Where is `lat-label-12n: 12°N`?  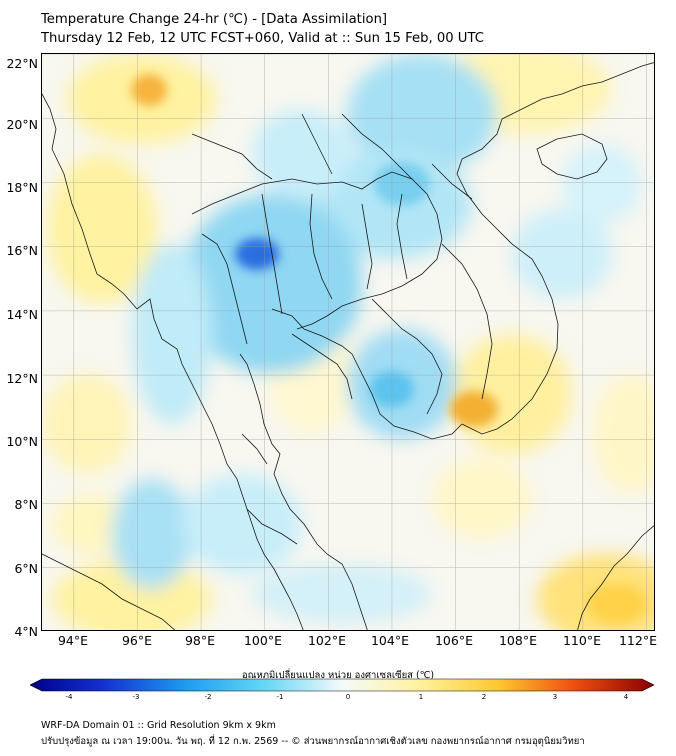 lat-label-12n: 12°N is located at coordinates (22, 378).